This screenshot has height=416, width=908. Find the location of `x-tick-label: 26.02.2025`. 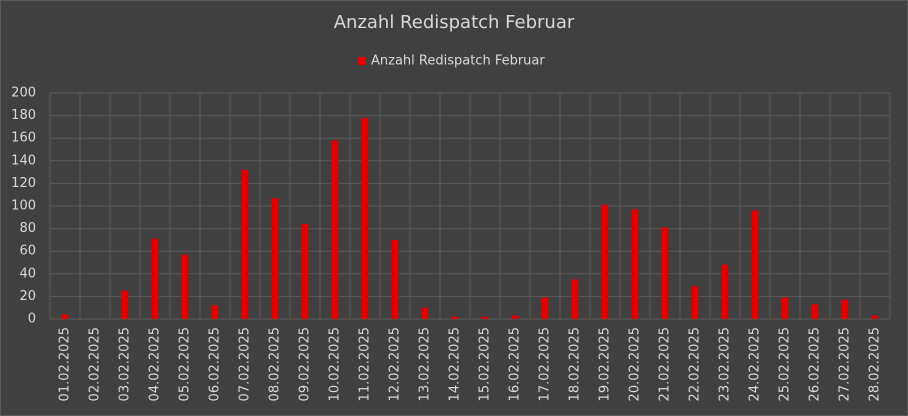

x-tick-label: 26.02.2025 is located at coordinates (815, 364).